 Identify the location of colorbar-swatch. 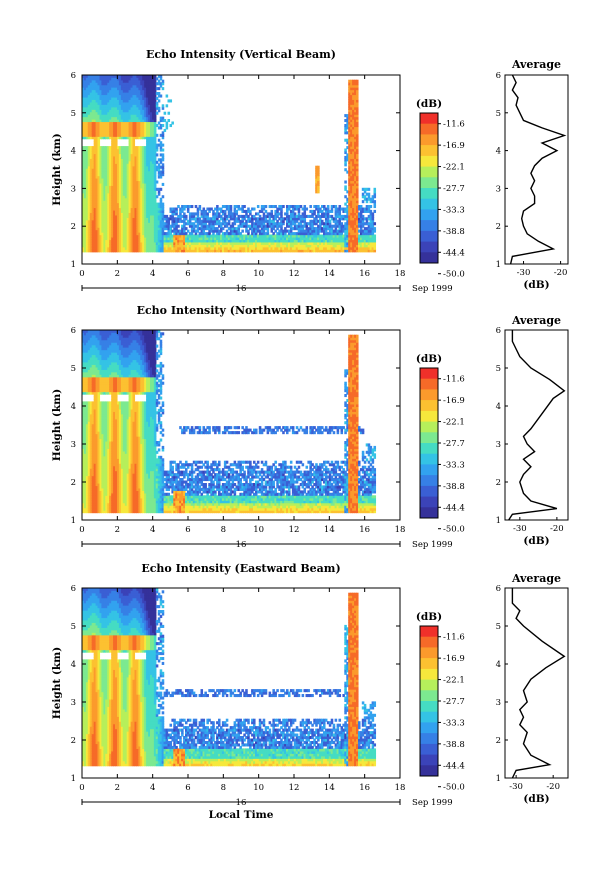
(429, 194).